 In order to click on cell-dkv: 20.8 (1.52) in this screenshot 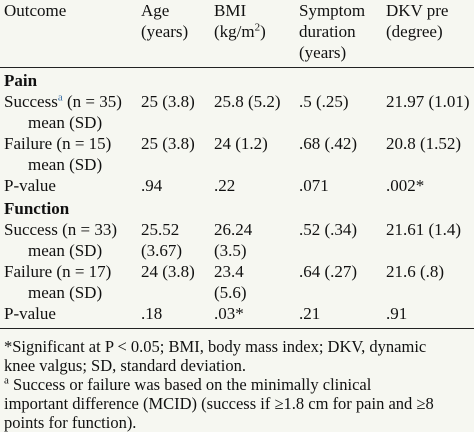, I will do `click(424, 143)`.